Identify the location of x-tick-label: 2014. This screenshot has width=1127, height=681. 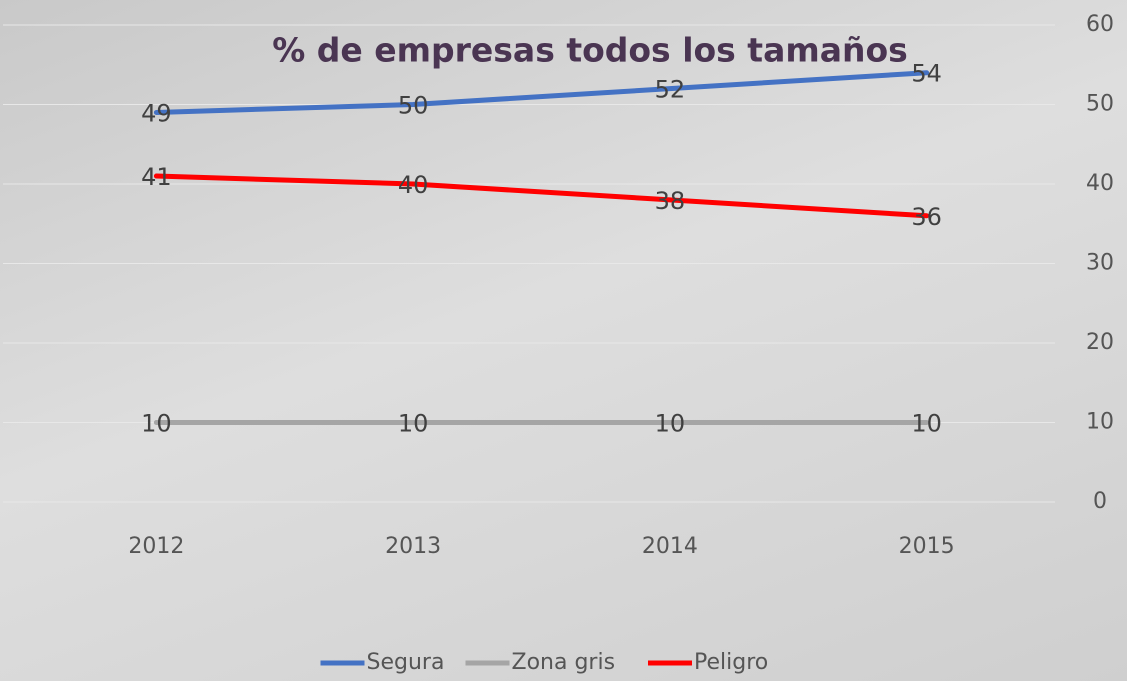
(670, 546).